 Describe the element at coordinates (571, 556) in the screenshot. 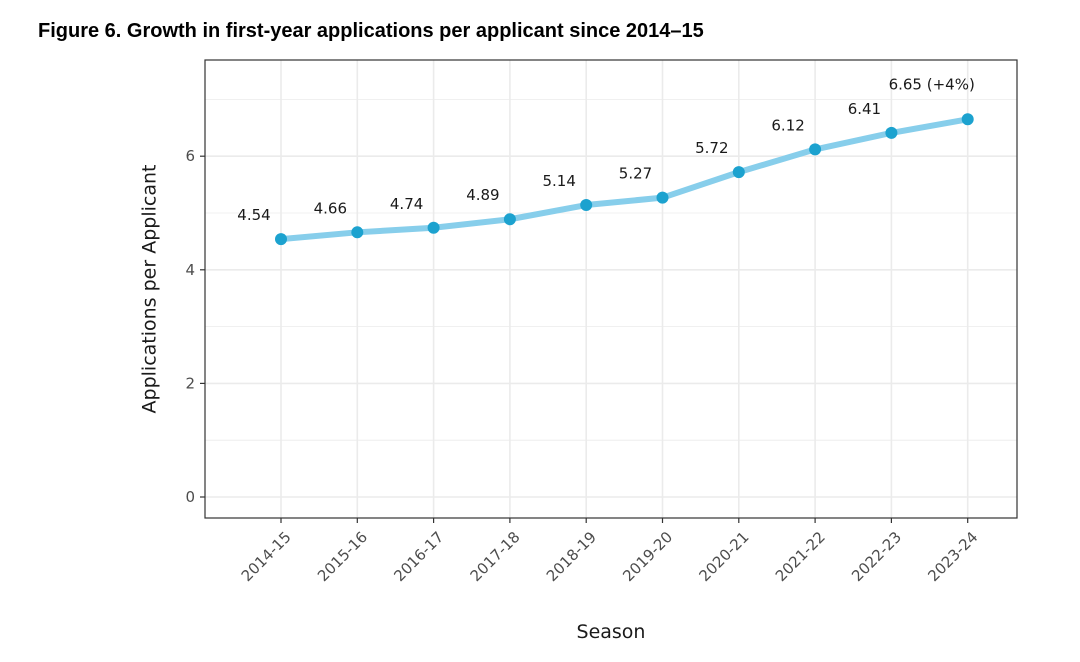

I see `x-tick-label: 2018-19` at that location.